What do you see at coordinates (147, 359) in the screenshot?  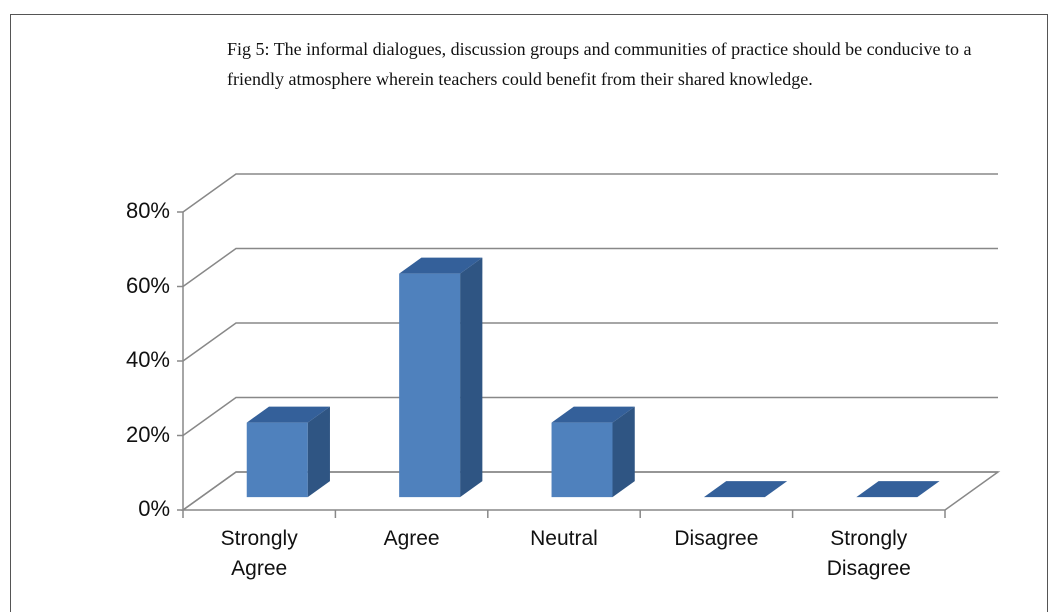 I see `y-tick-label: 40%` at bounding box center [147, 359].